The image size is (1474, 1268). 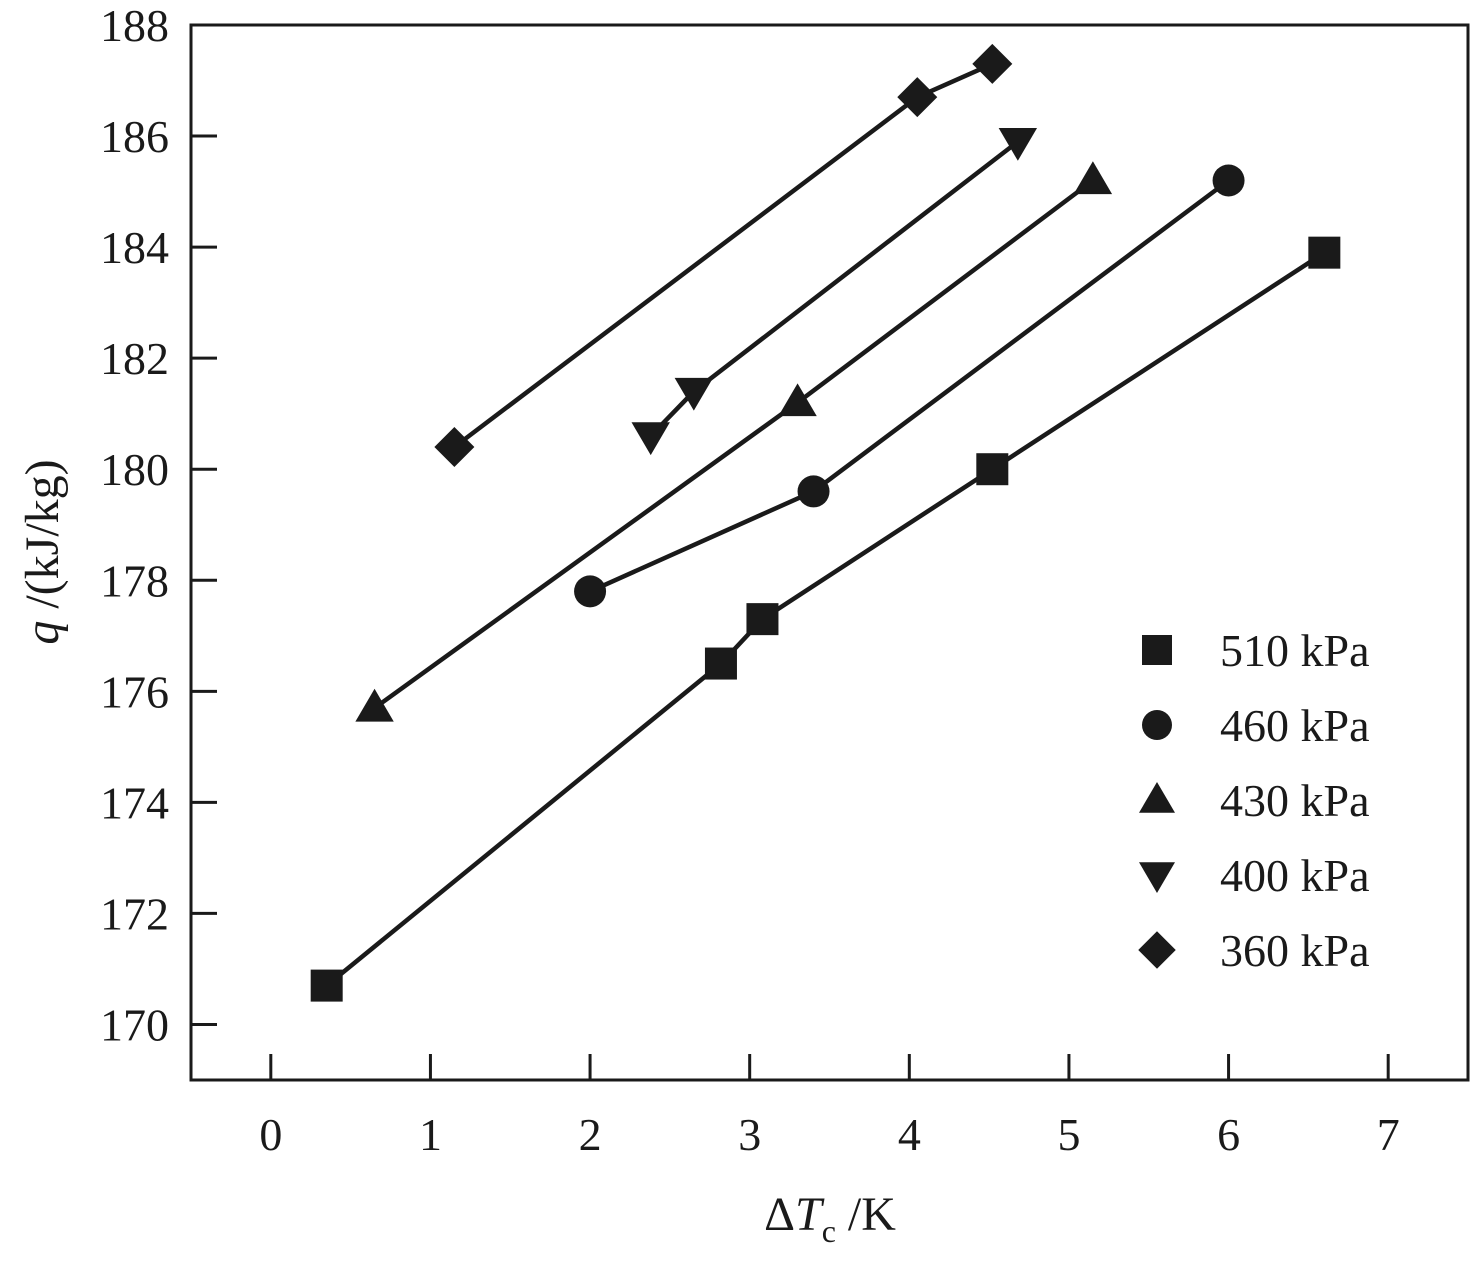 I want to click on legend-label: 460 kPa, so click(x=1295, y=725).